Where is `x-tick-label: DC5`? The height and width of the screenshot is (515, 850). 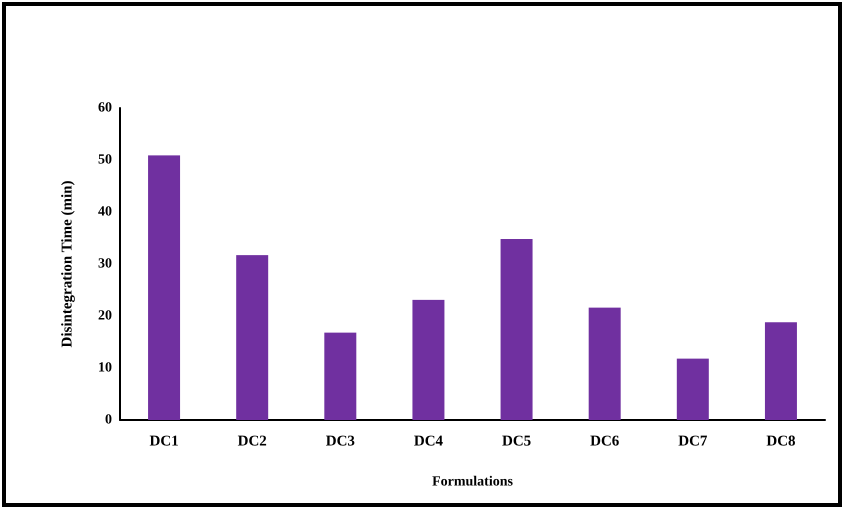 x-tick-label: DC5 is located at coordinates (517, 442).